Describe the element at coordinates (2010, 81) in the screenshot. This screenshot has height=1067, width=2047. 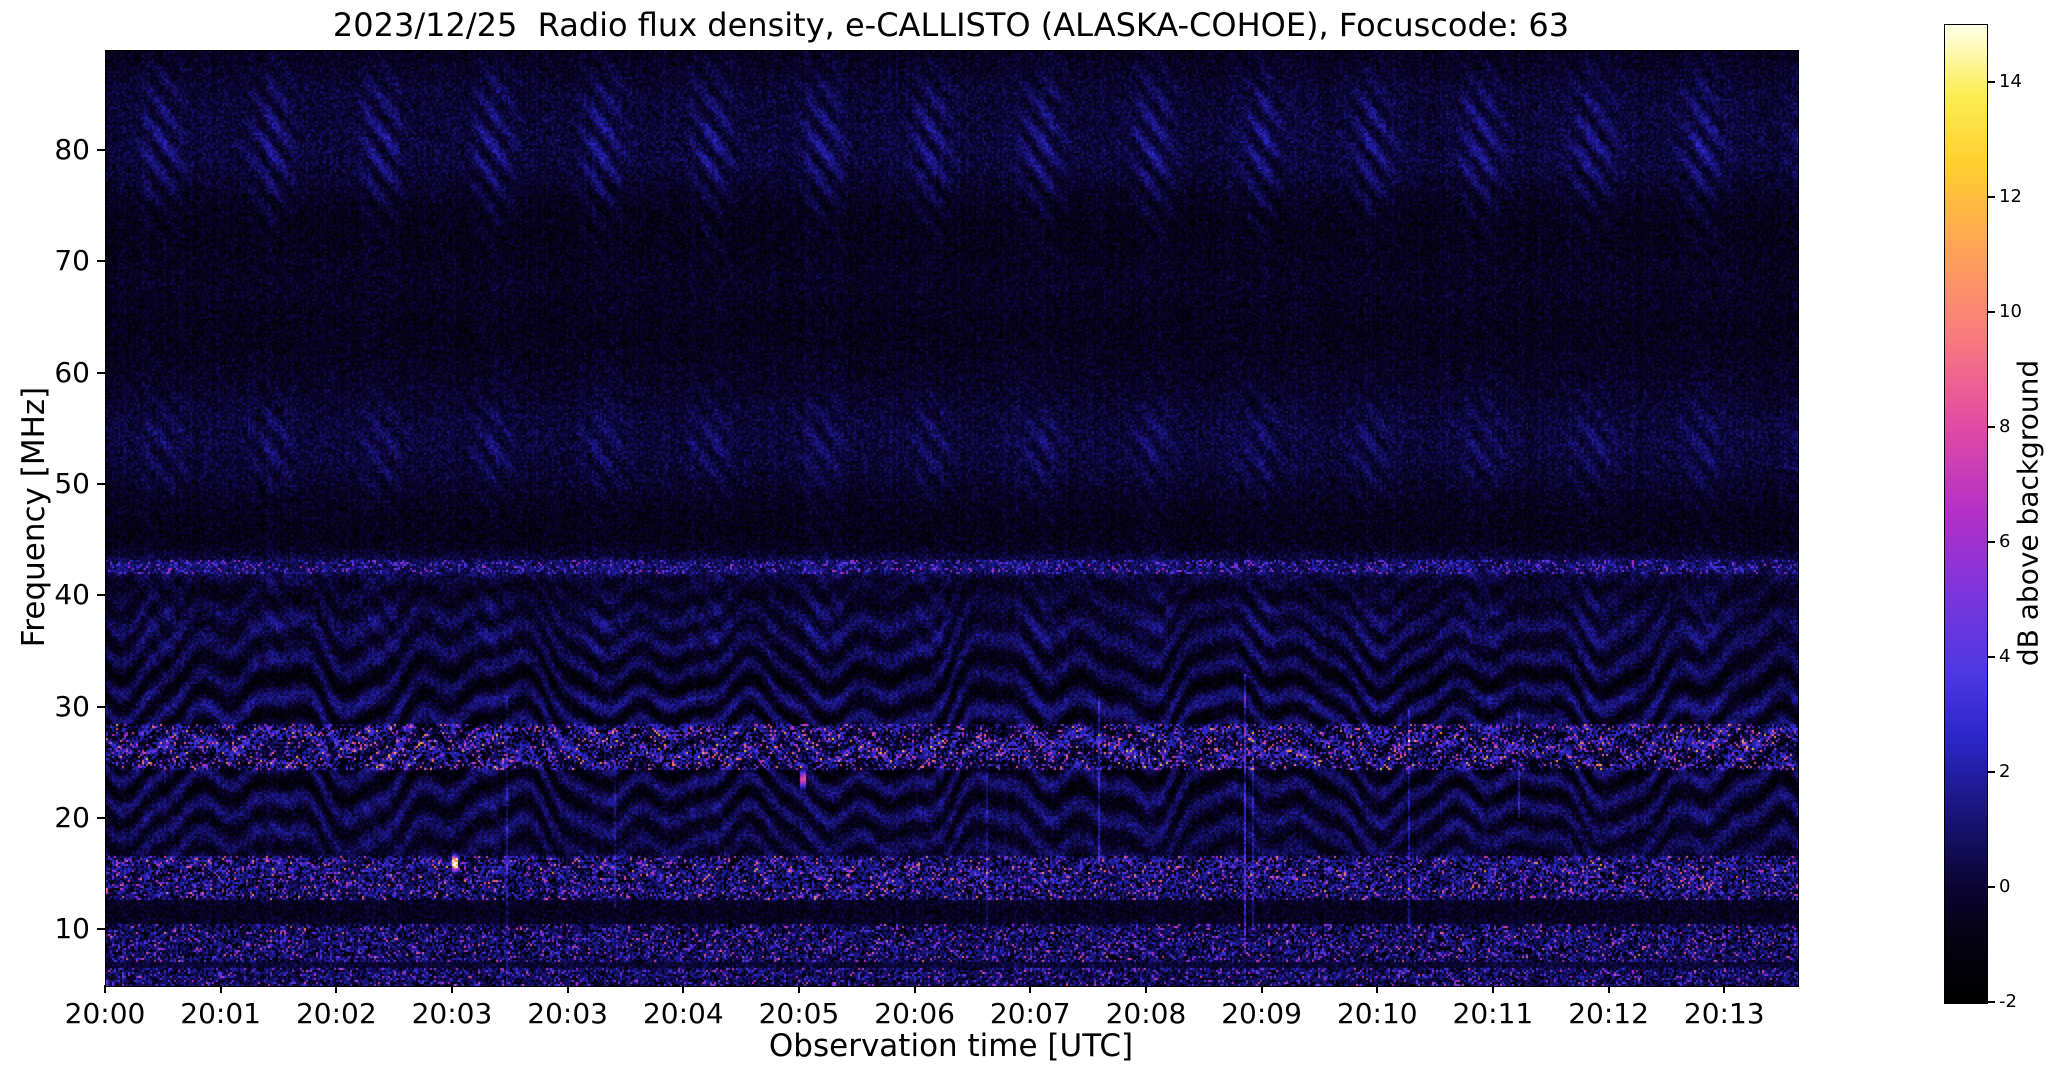
I see `colorbar-tick-label: 14` at that location.